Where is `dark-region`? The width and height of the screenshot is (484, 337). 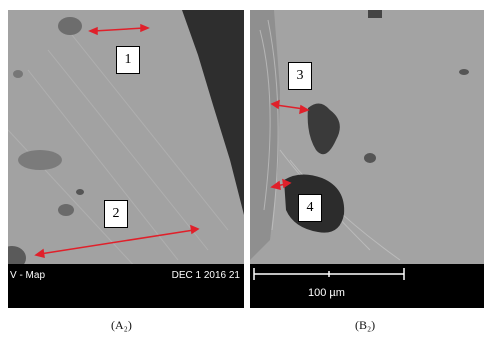 dark-region is located at coordinates (213, 112).